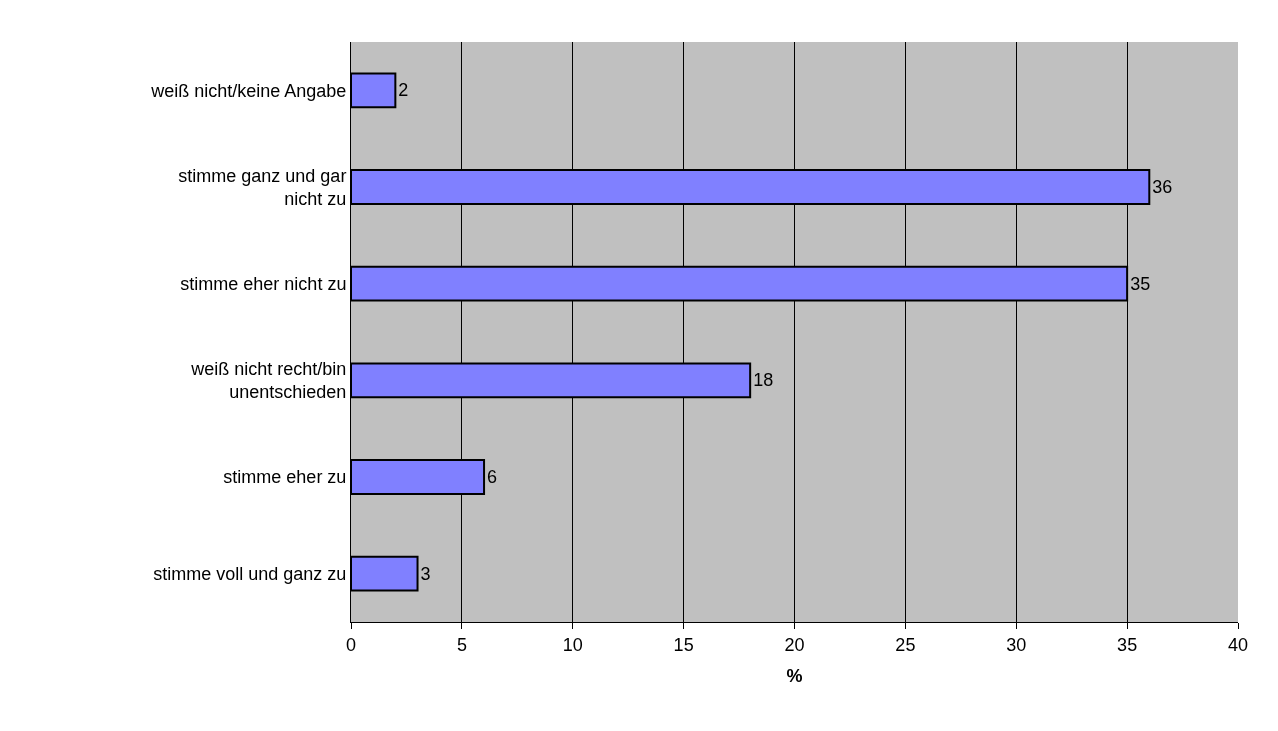 The width and height of the screenshot is (1278, 731). I want to click on x-tick-label: 40, so click(1238, 644).